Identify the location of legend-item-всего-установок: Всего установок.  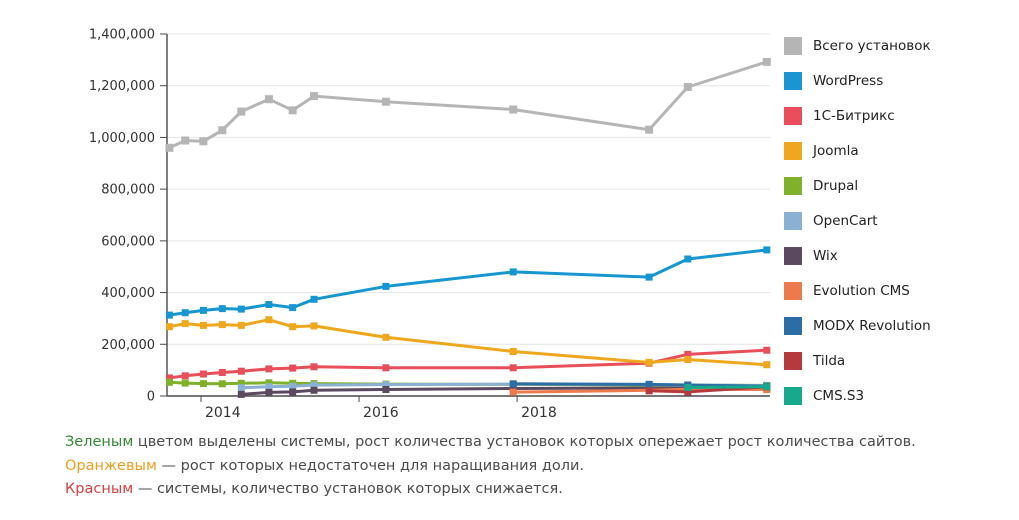
(899, 46).